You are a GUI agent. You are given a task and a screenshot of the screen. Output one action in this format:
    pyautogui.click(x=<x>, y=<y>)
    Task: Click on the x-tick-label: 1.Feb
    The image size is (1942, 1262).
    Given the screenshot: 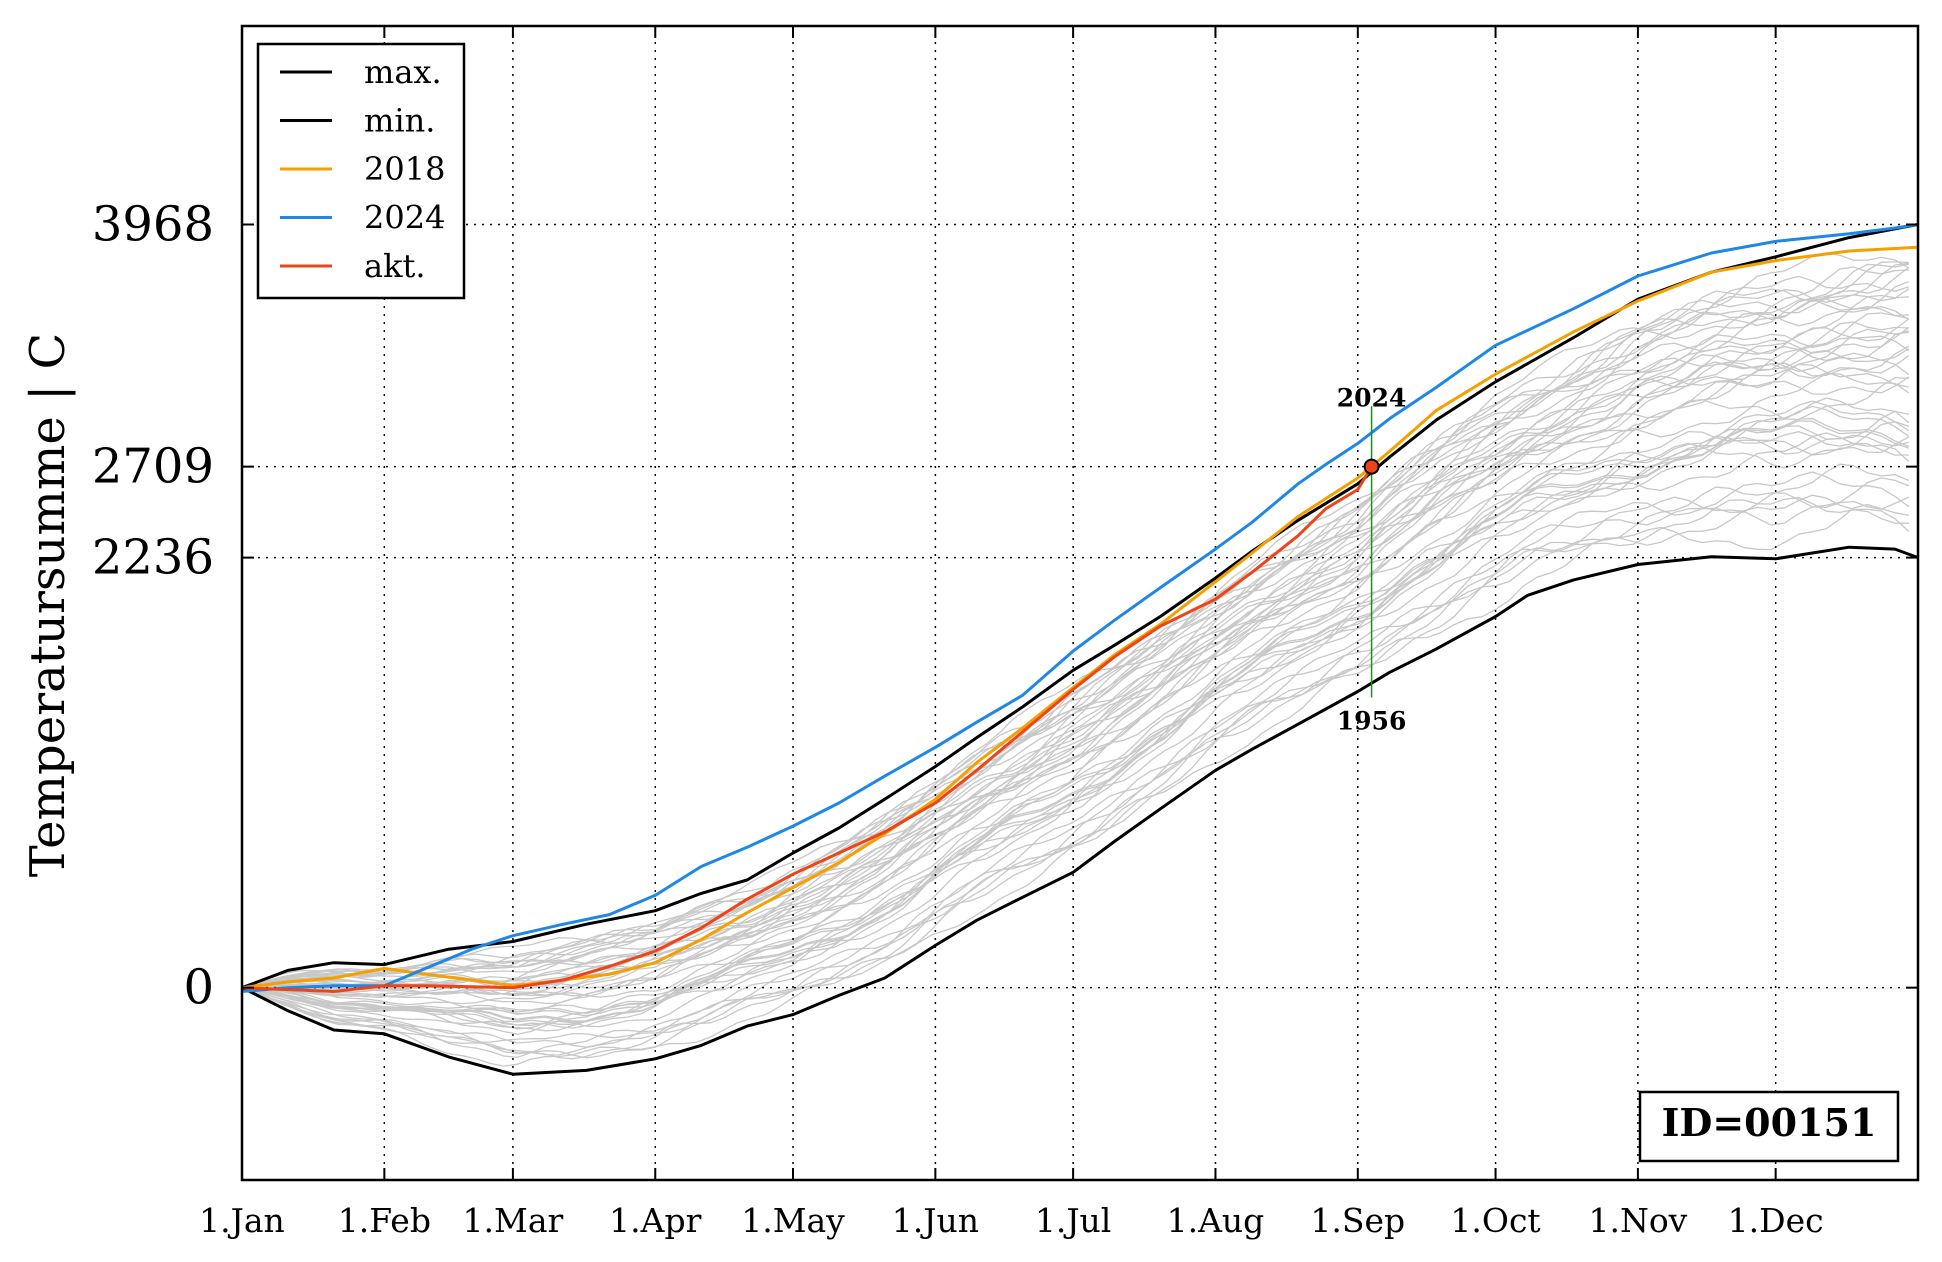 What is the action you would take?
    pyautogui.click(x=384, y=1220)
    